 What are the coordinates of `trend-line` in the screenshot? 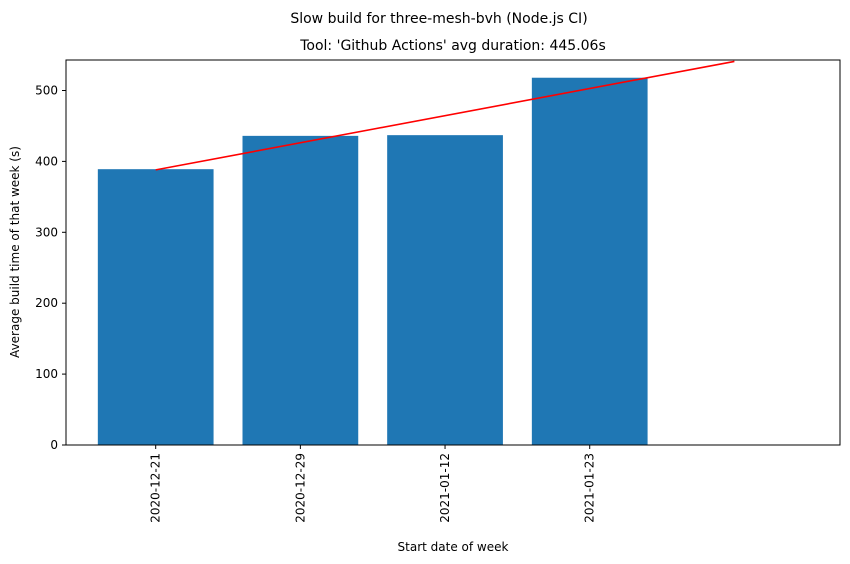 It's located at (445, 115).